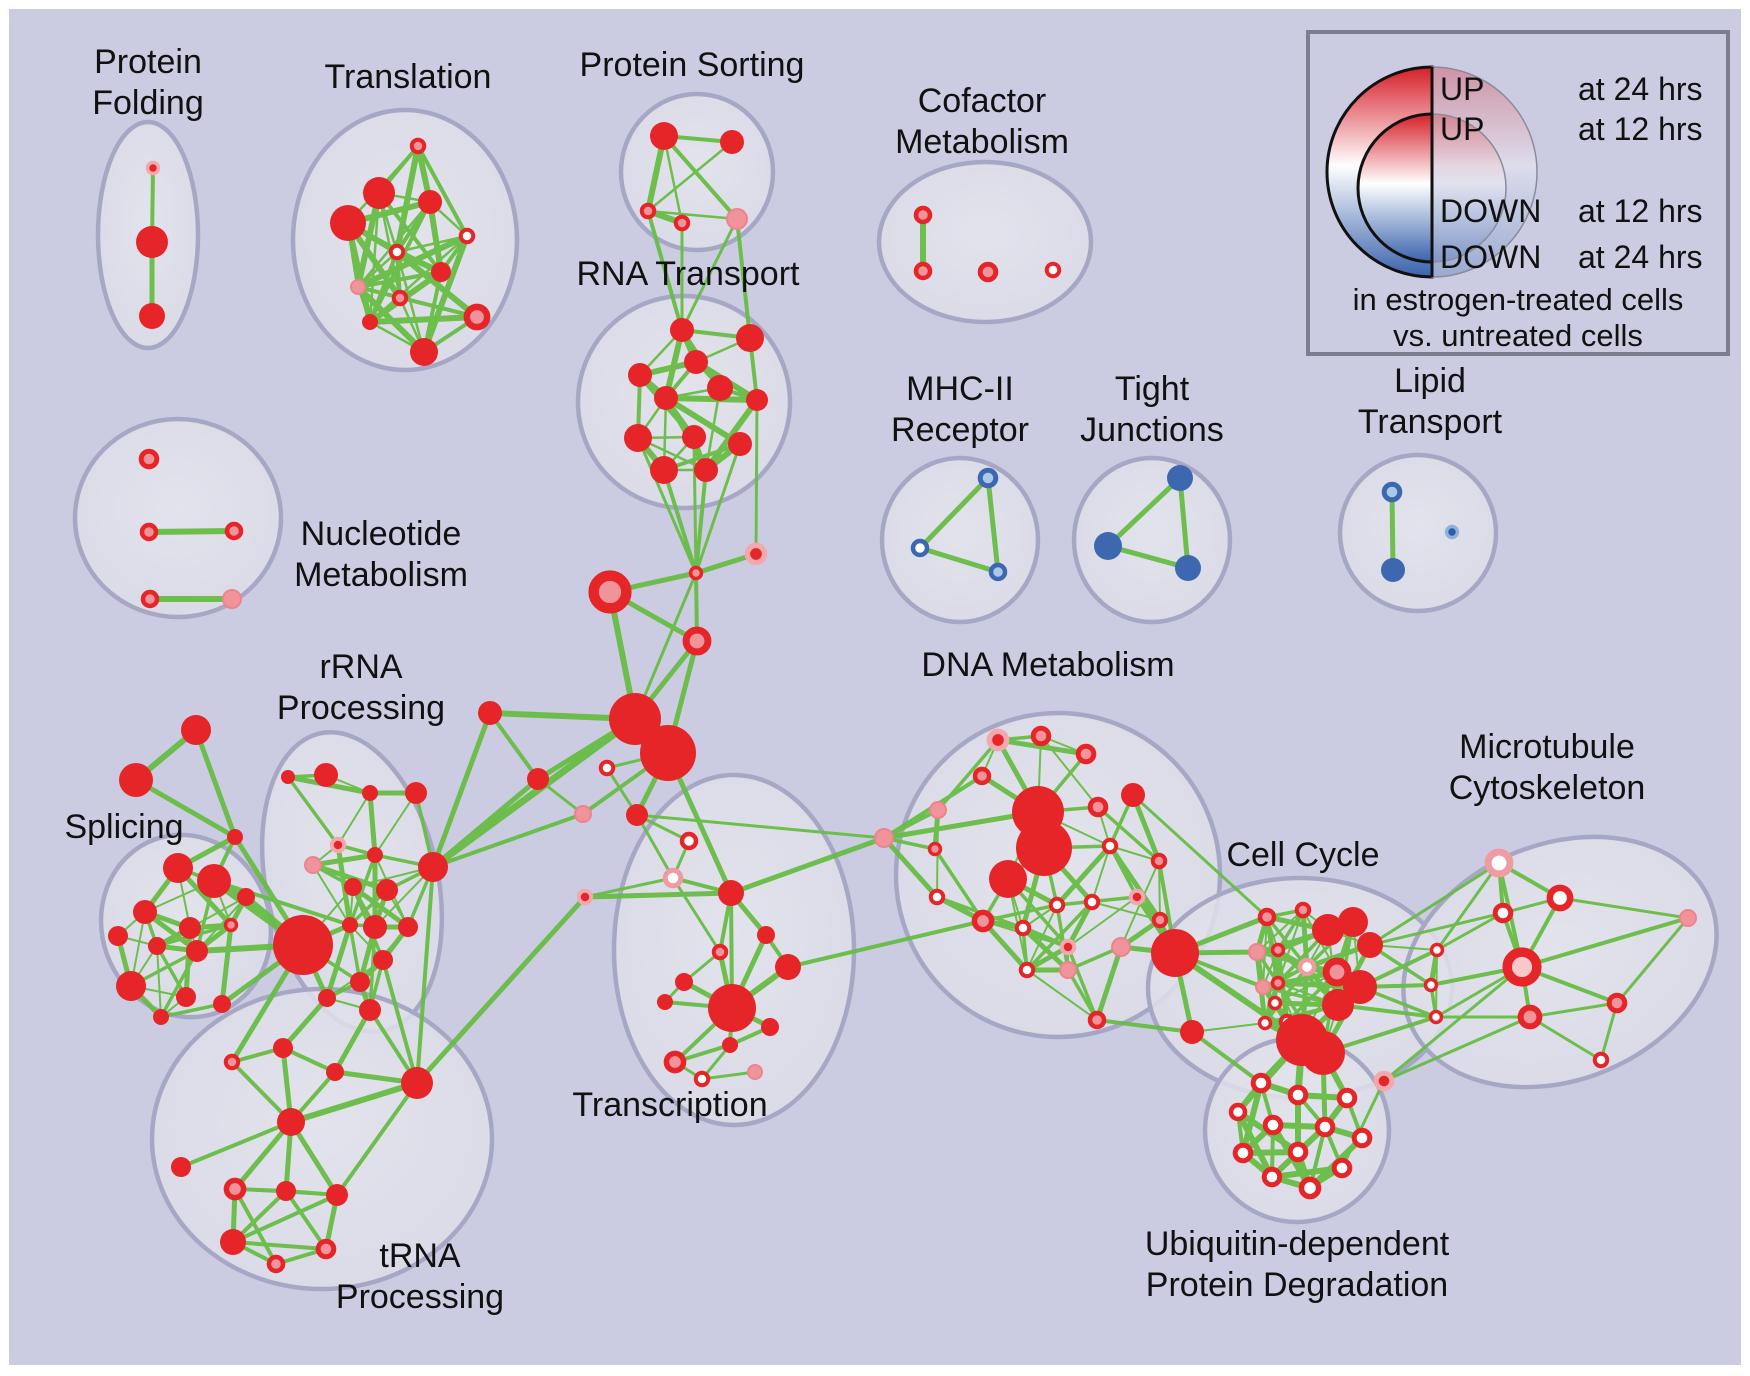 This screenshot has width=1750, height=1376. I want to click on cluster-label-dna-metabolism: DNA Metabolism, so click(1047, 665).